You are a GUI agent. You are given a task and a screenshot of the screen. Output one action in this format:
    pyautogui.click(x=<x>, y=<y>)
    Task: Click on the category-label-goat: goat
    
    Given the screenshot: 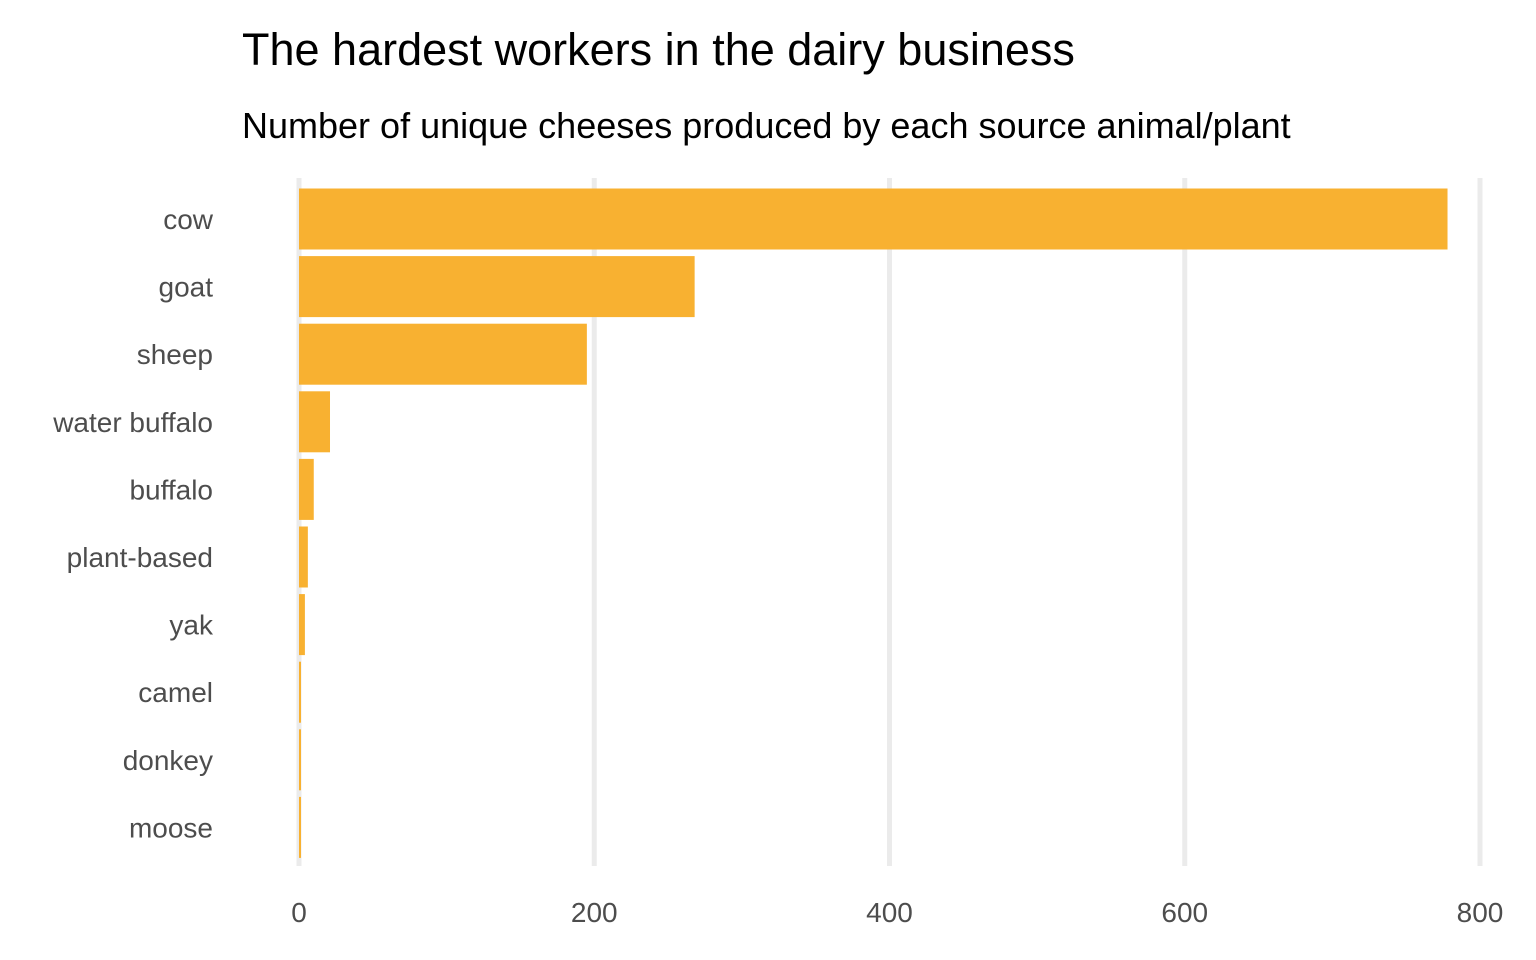 What is the action you would take?
    pyautogui.click(x=186, y=287)
    